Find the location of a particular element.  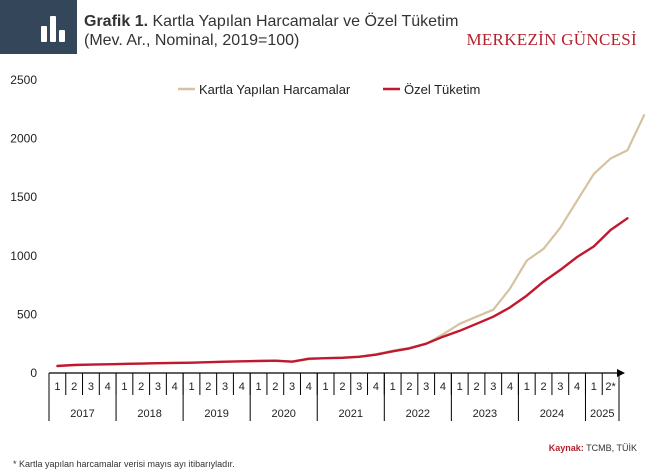

year-label: 2017 is located at coordinates (82, 414).